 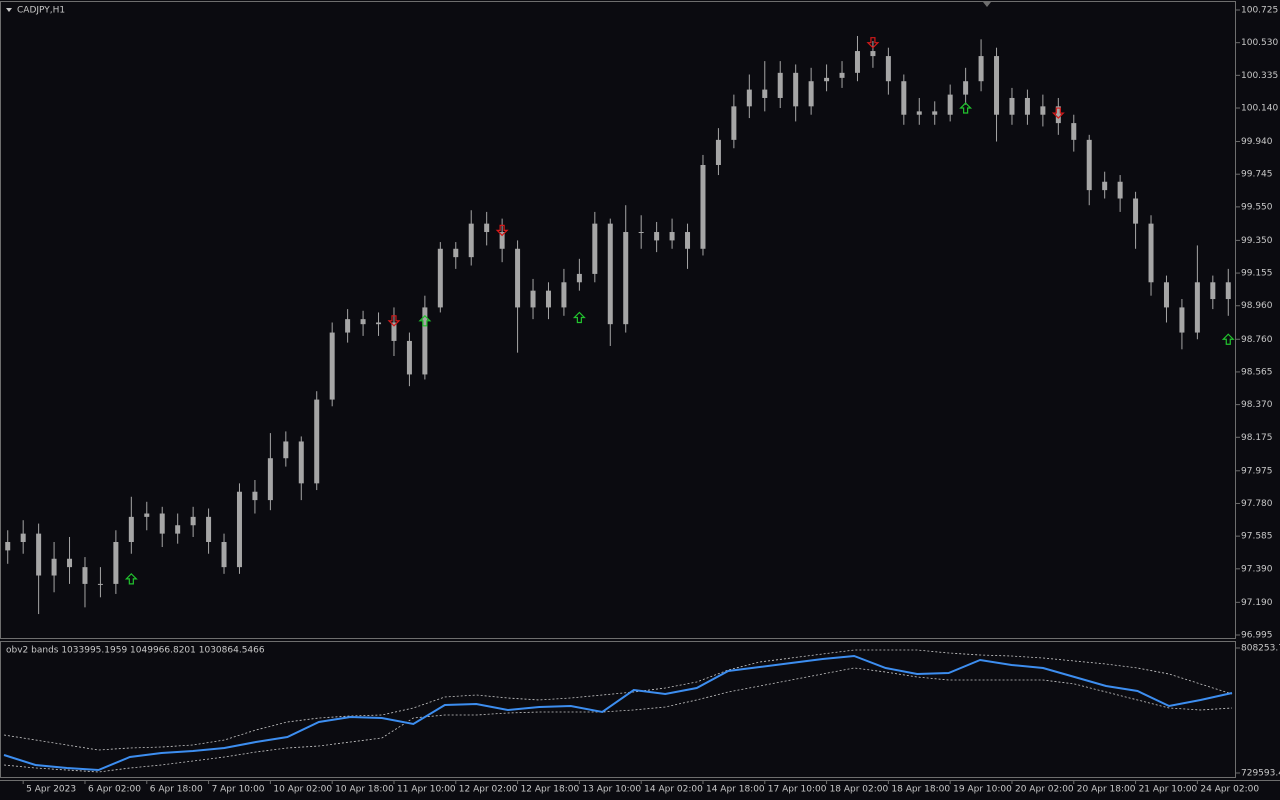 I want to click on x-tick-label: 19 Apr 10:00, so click(x=982, y=790).